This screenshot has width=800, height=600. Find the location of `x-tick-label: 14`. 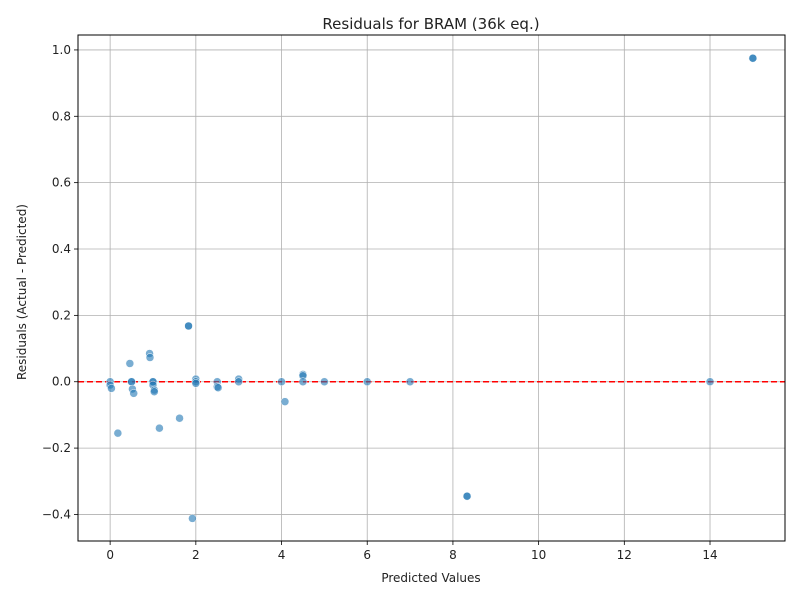

x-tick-label: 14 is located at coordinates (709, 555).